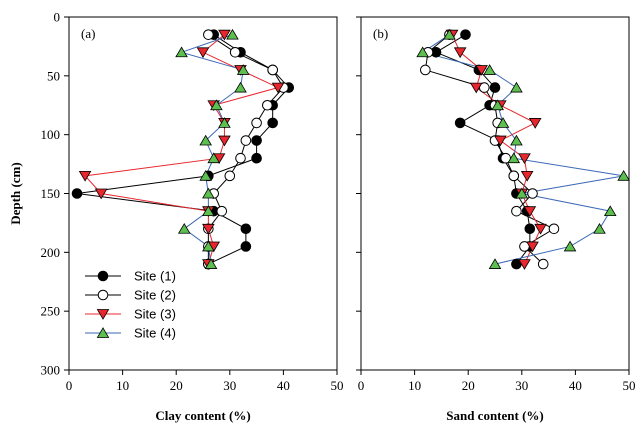 The width and height of the screenshot is (635, 431). What do you see at coordinates (88, 33) in the screenshot?
I see `panel-label: (a)` at bounding box center [88, 33].